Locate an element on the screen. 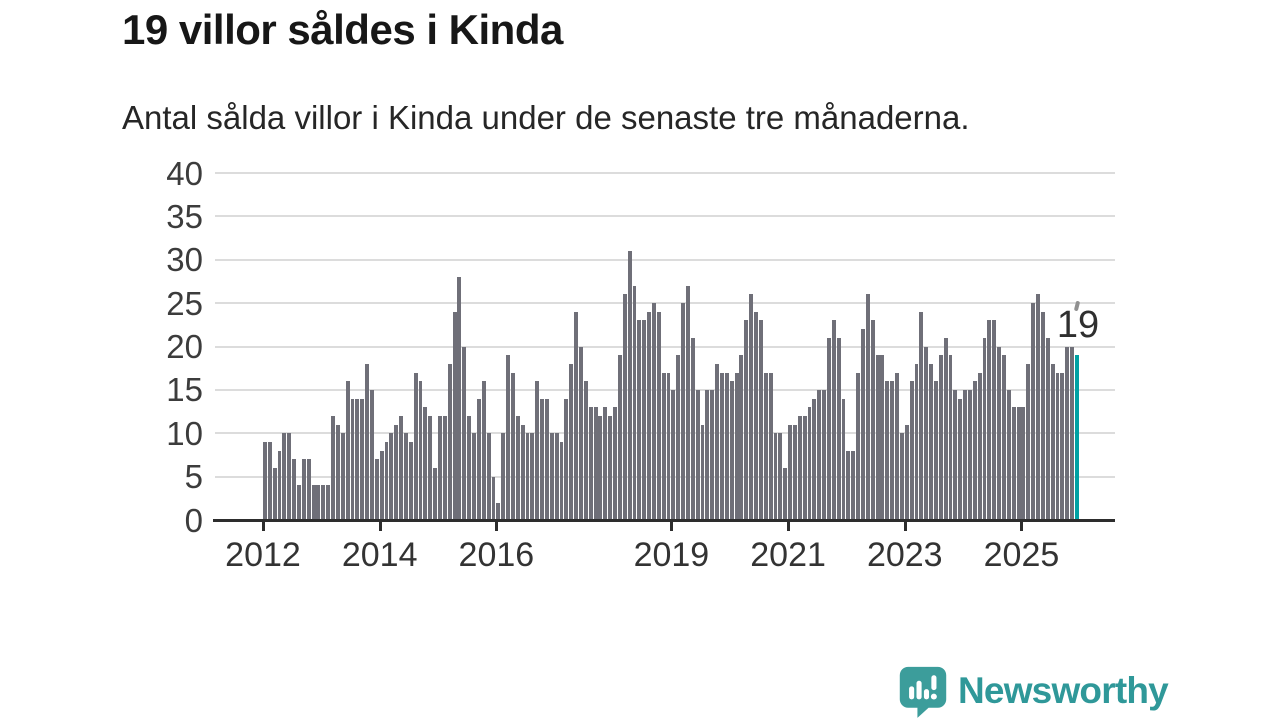 The image size is (1280, 720). x-axis-tick-label: 2016 is located at coordinates (496, 555).